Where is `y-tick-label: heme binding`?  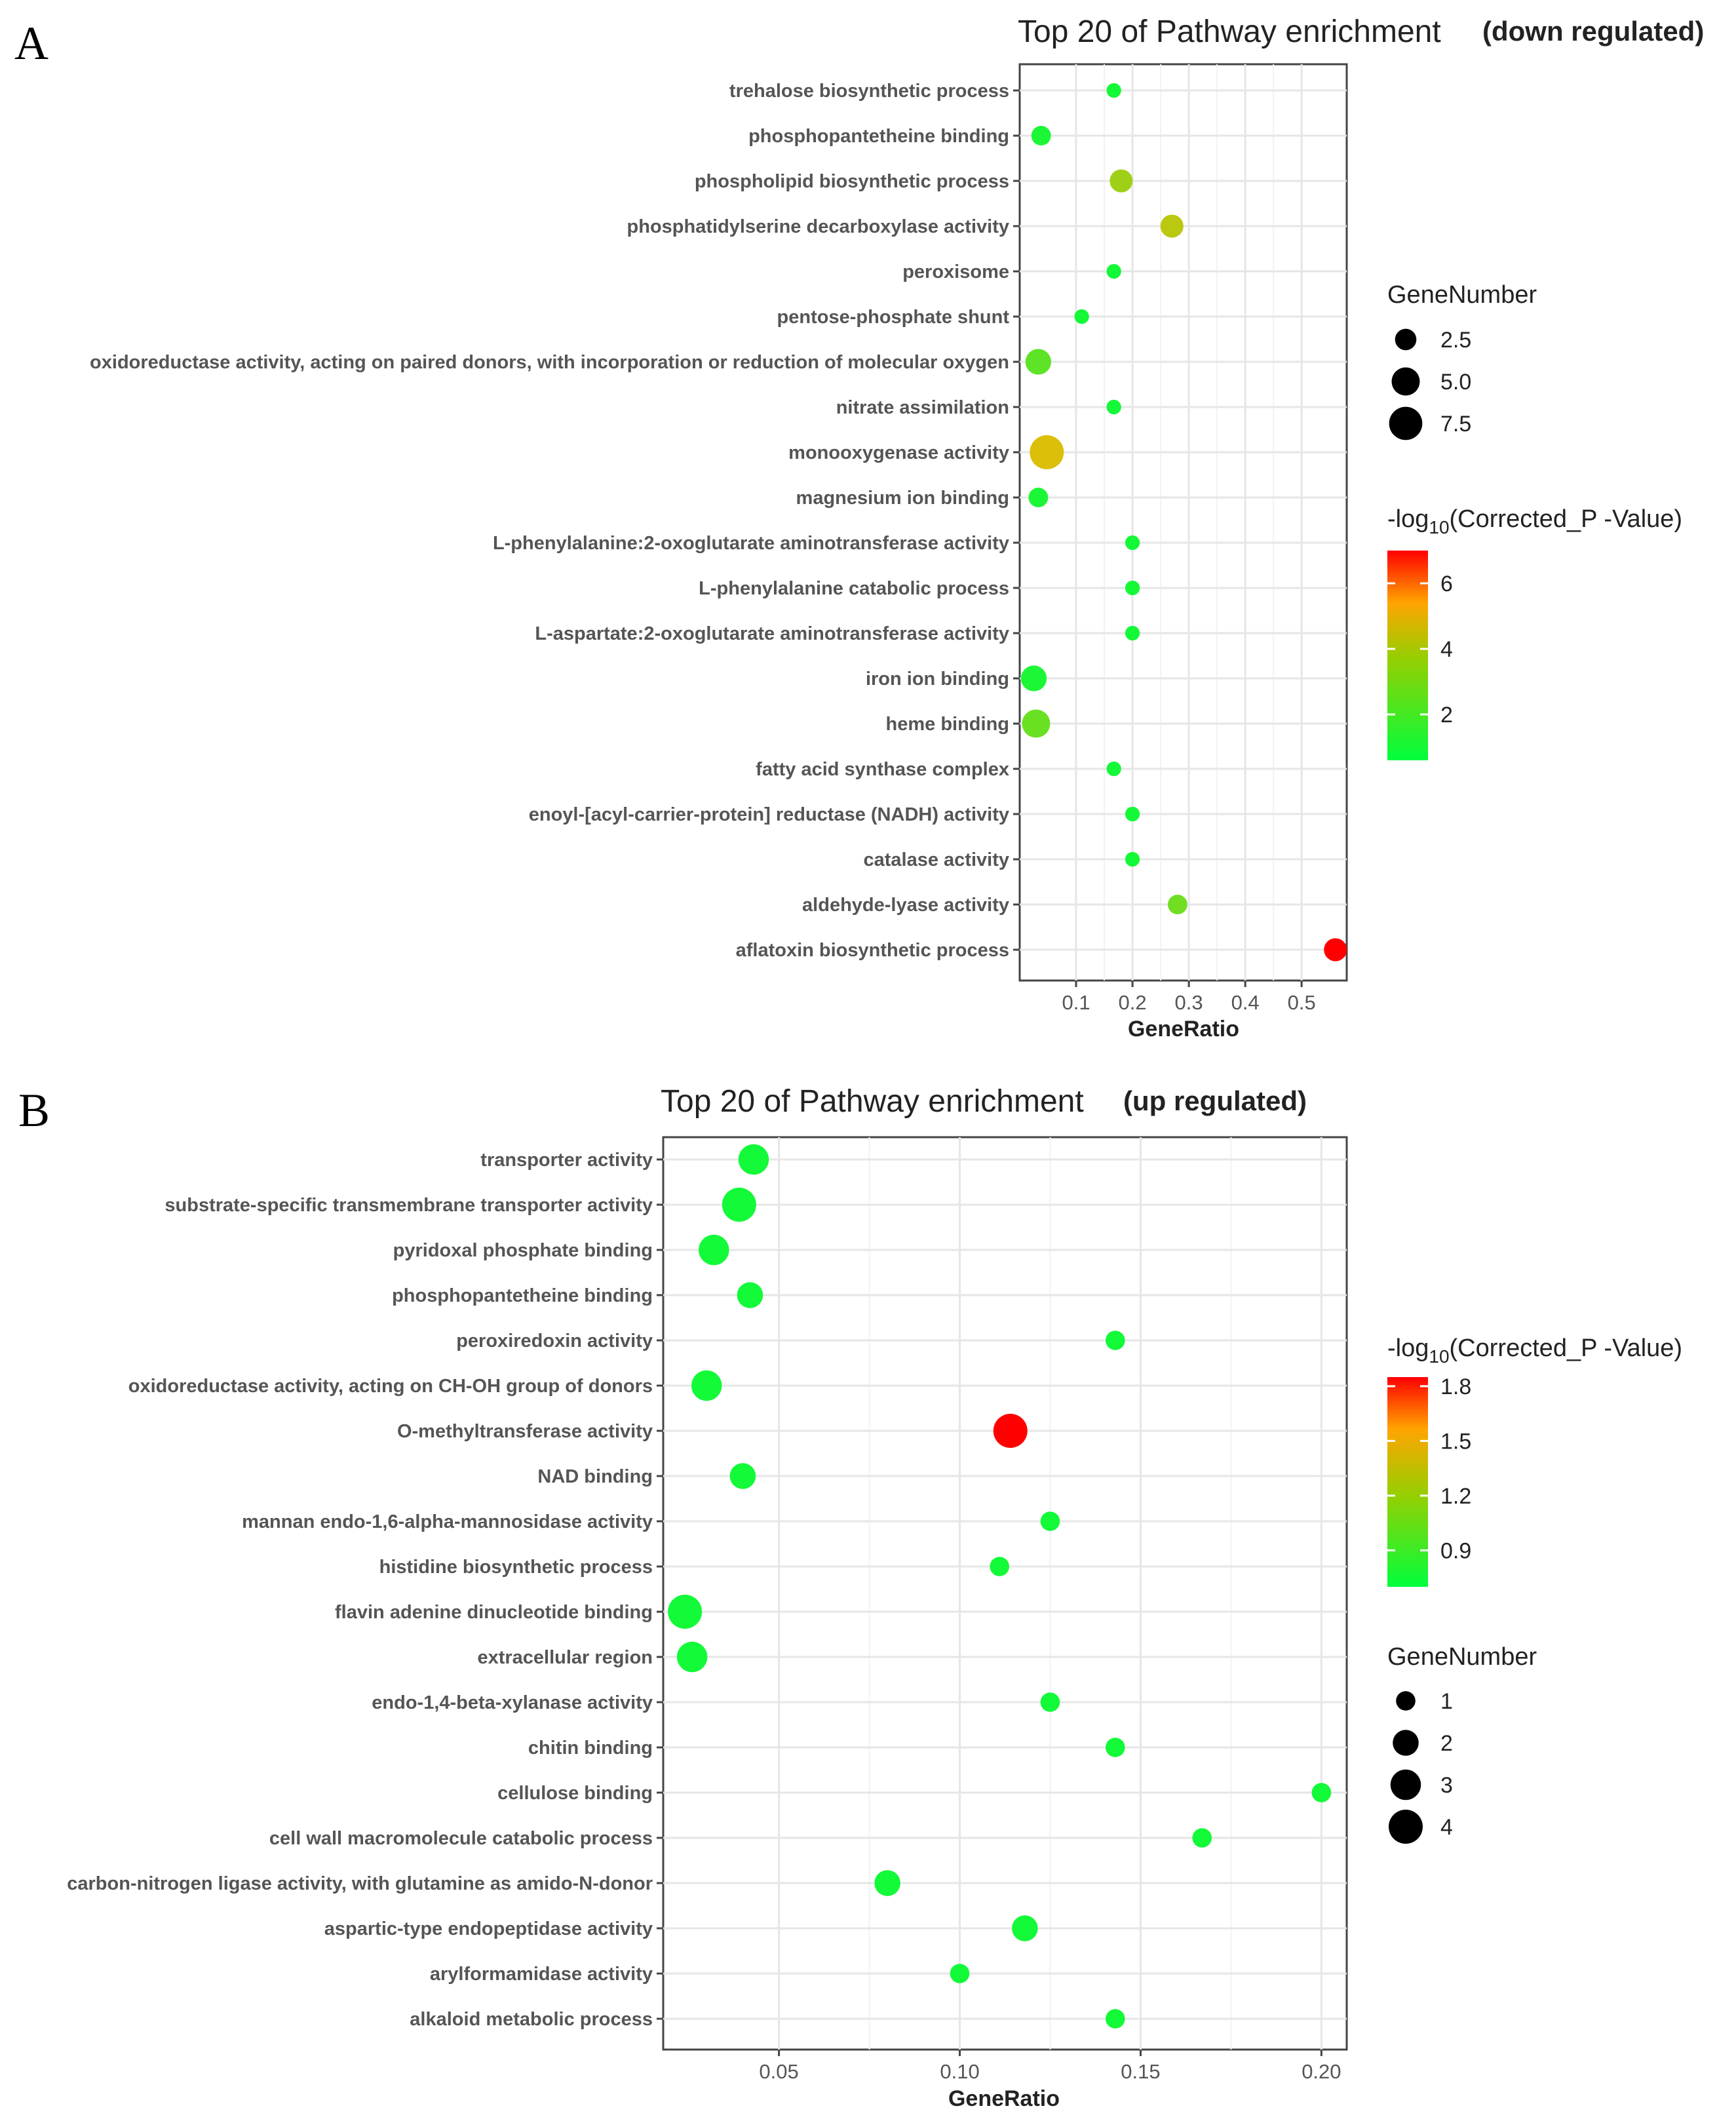
y-tick-label: heme binding is located at coordinates (948, 724).